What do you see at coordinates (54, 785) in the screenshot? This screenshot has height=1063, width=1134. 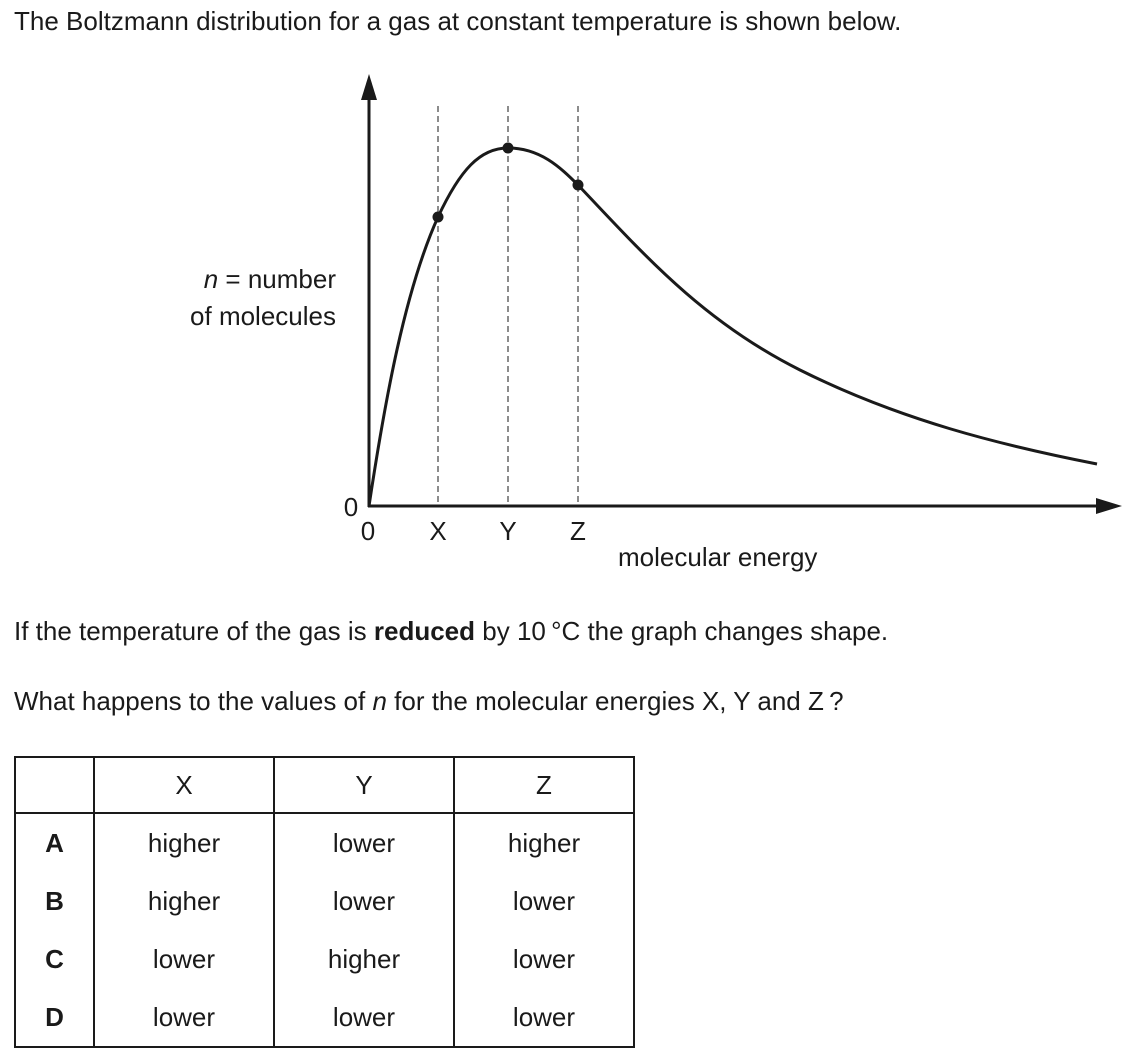 I see `header-blank` at bounding box center [54, 785].